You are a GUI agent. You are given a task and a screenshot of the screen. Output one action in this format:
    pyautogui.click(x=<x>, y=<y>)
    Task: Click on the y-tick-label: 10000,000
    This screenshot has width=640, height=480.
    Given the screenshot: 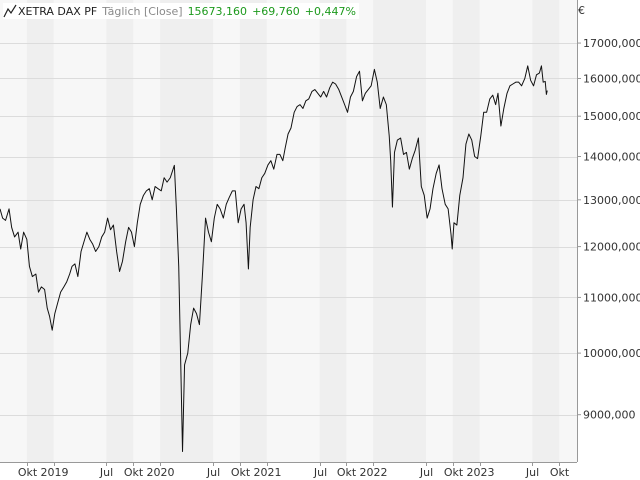 What is the action you would take?
    pyautogui.click(x=611, y=353)
    